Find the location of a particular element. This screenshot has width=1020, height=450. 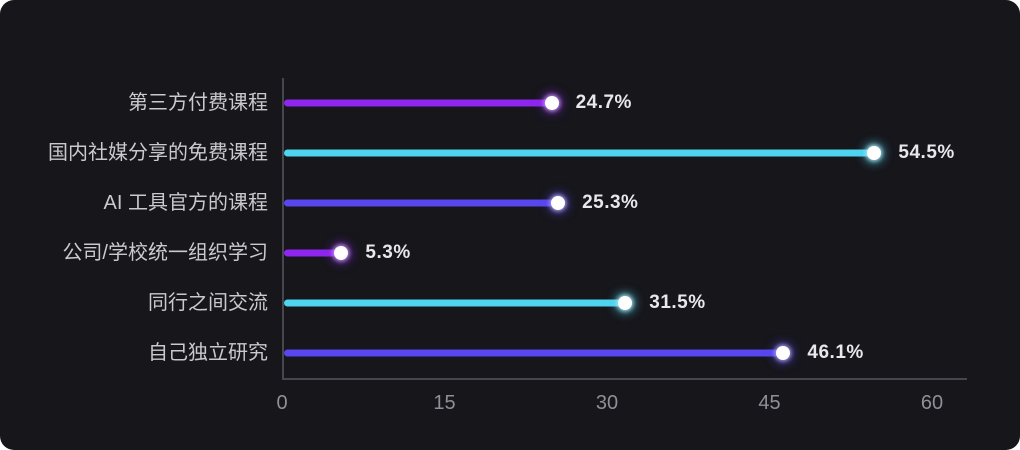

category-label: 同行之间交流 is located at coordinates (208, 303).